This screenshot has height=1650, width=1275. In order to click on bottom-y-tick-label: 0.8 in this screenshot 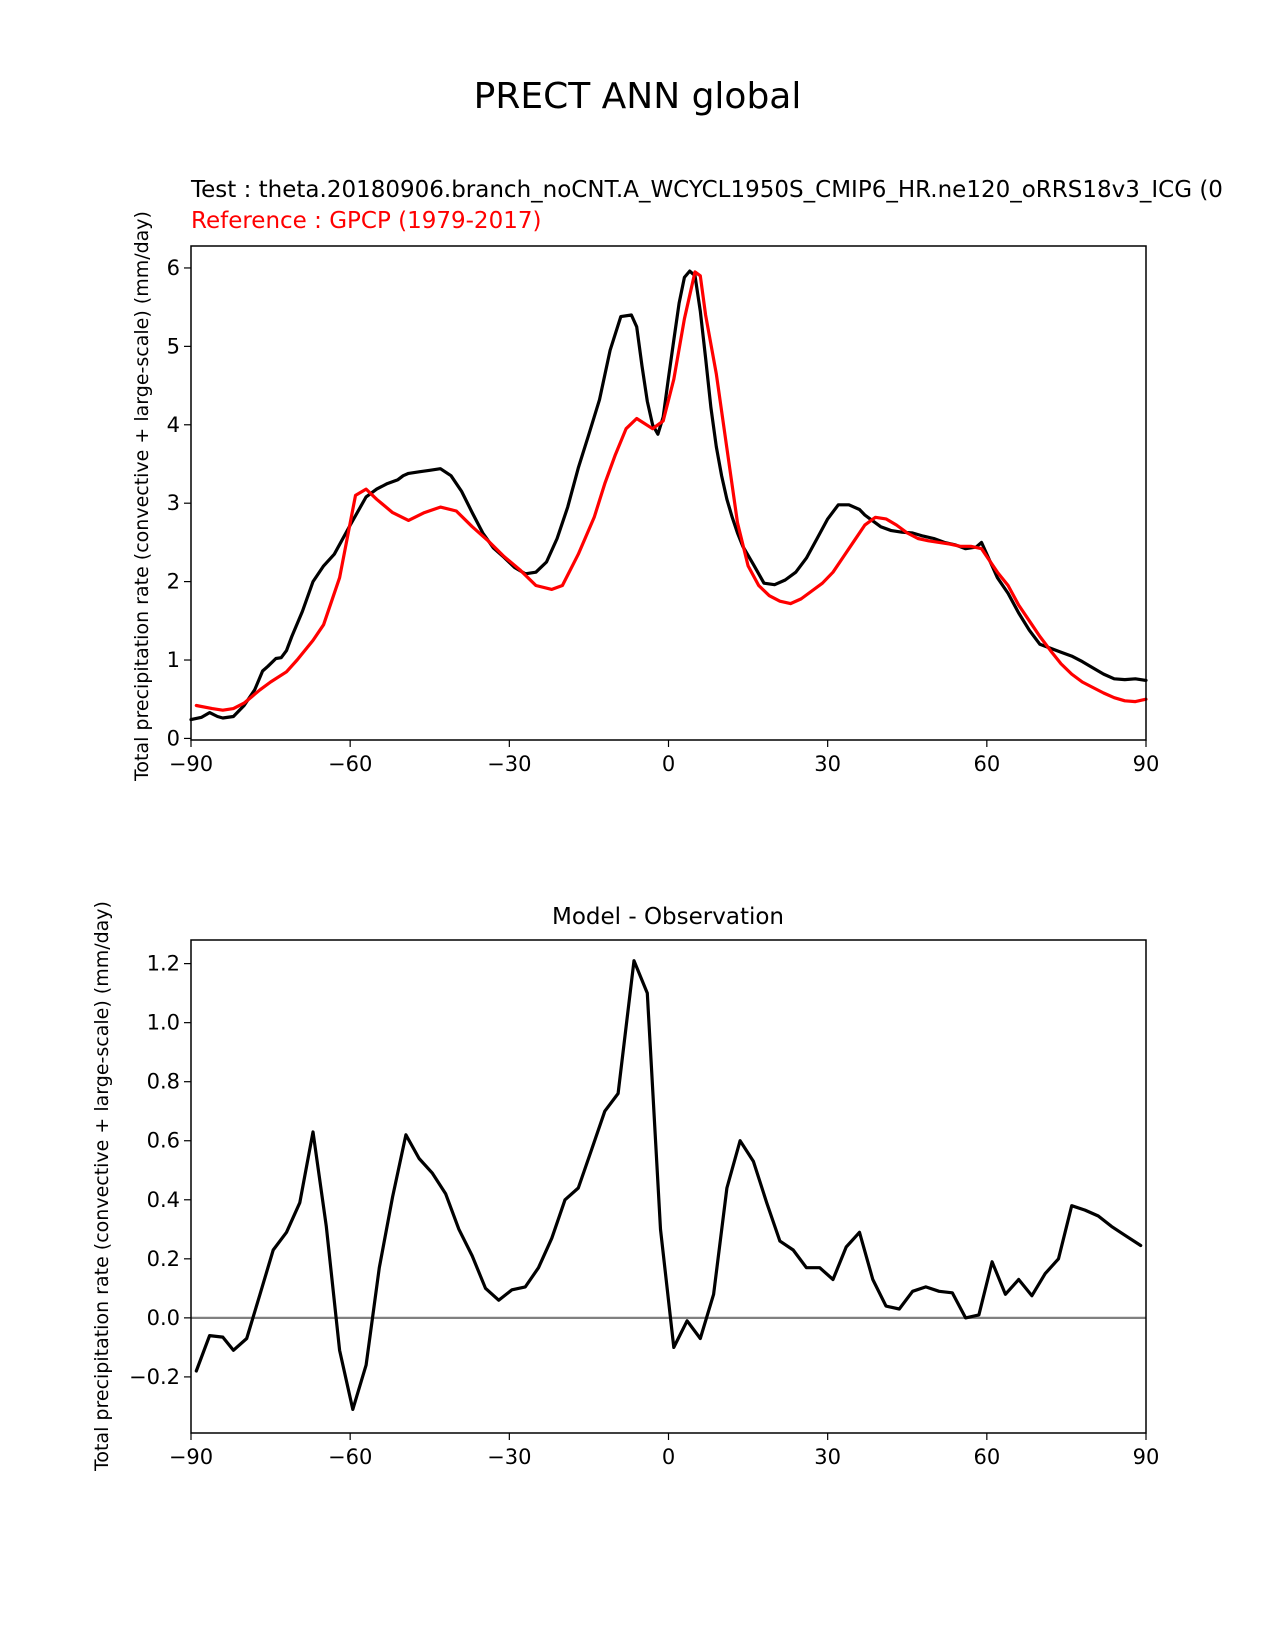, I will do `click(163, 1082)`.